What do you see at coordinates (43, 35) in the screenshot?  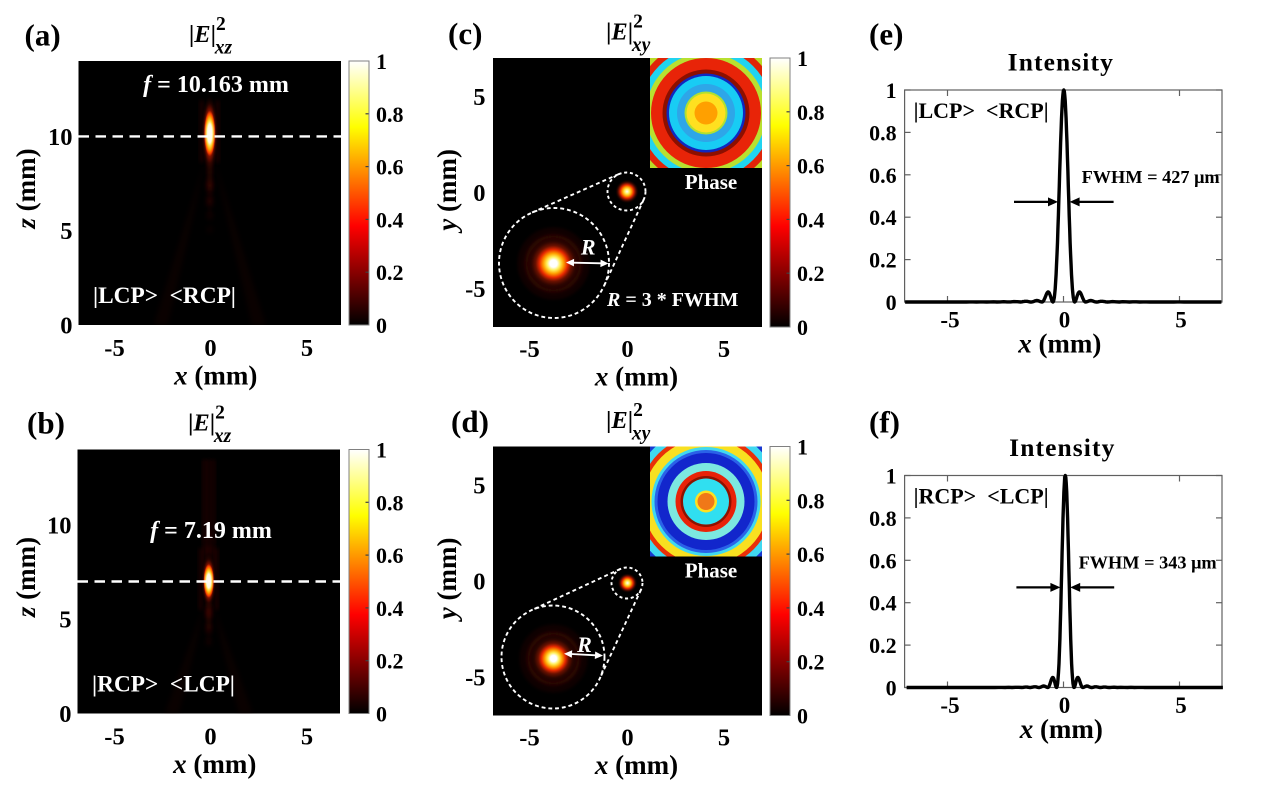 I see `svg-text: (a)` at bounding box center [43, 35].